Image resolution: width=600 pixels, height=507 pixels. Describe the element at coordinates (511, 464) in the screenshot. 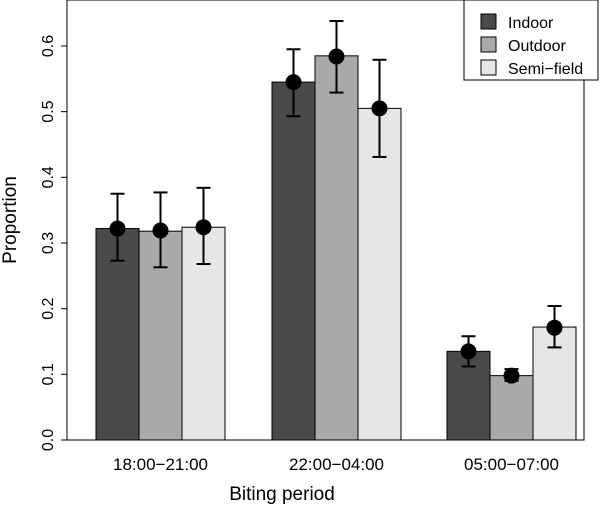

I see `x-tick-label: 05:00−07:00` at that location.